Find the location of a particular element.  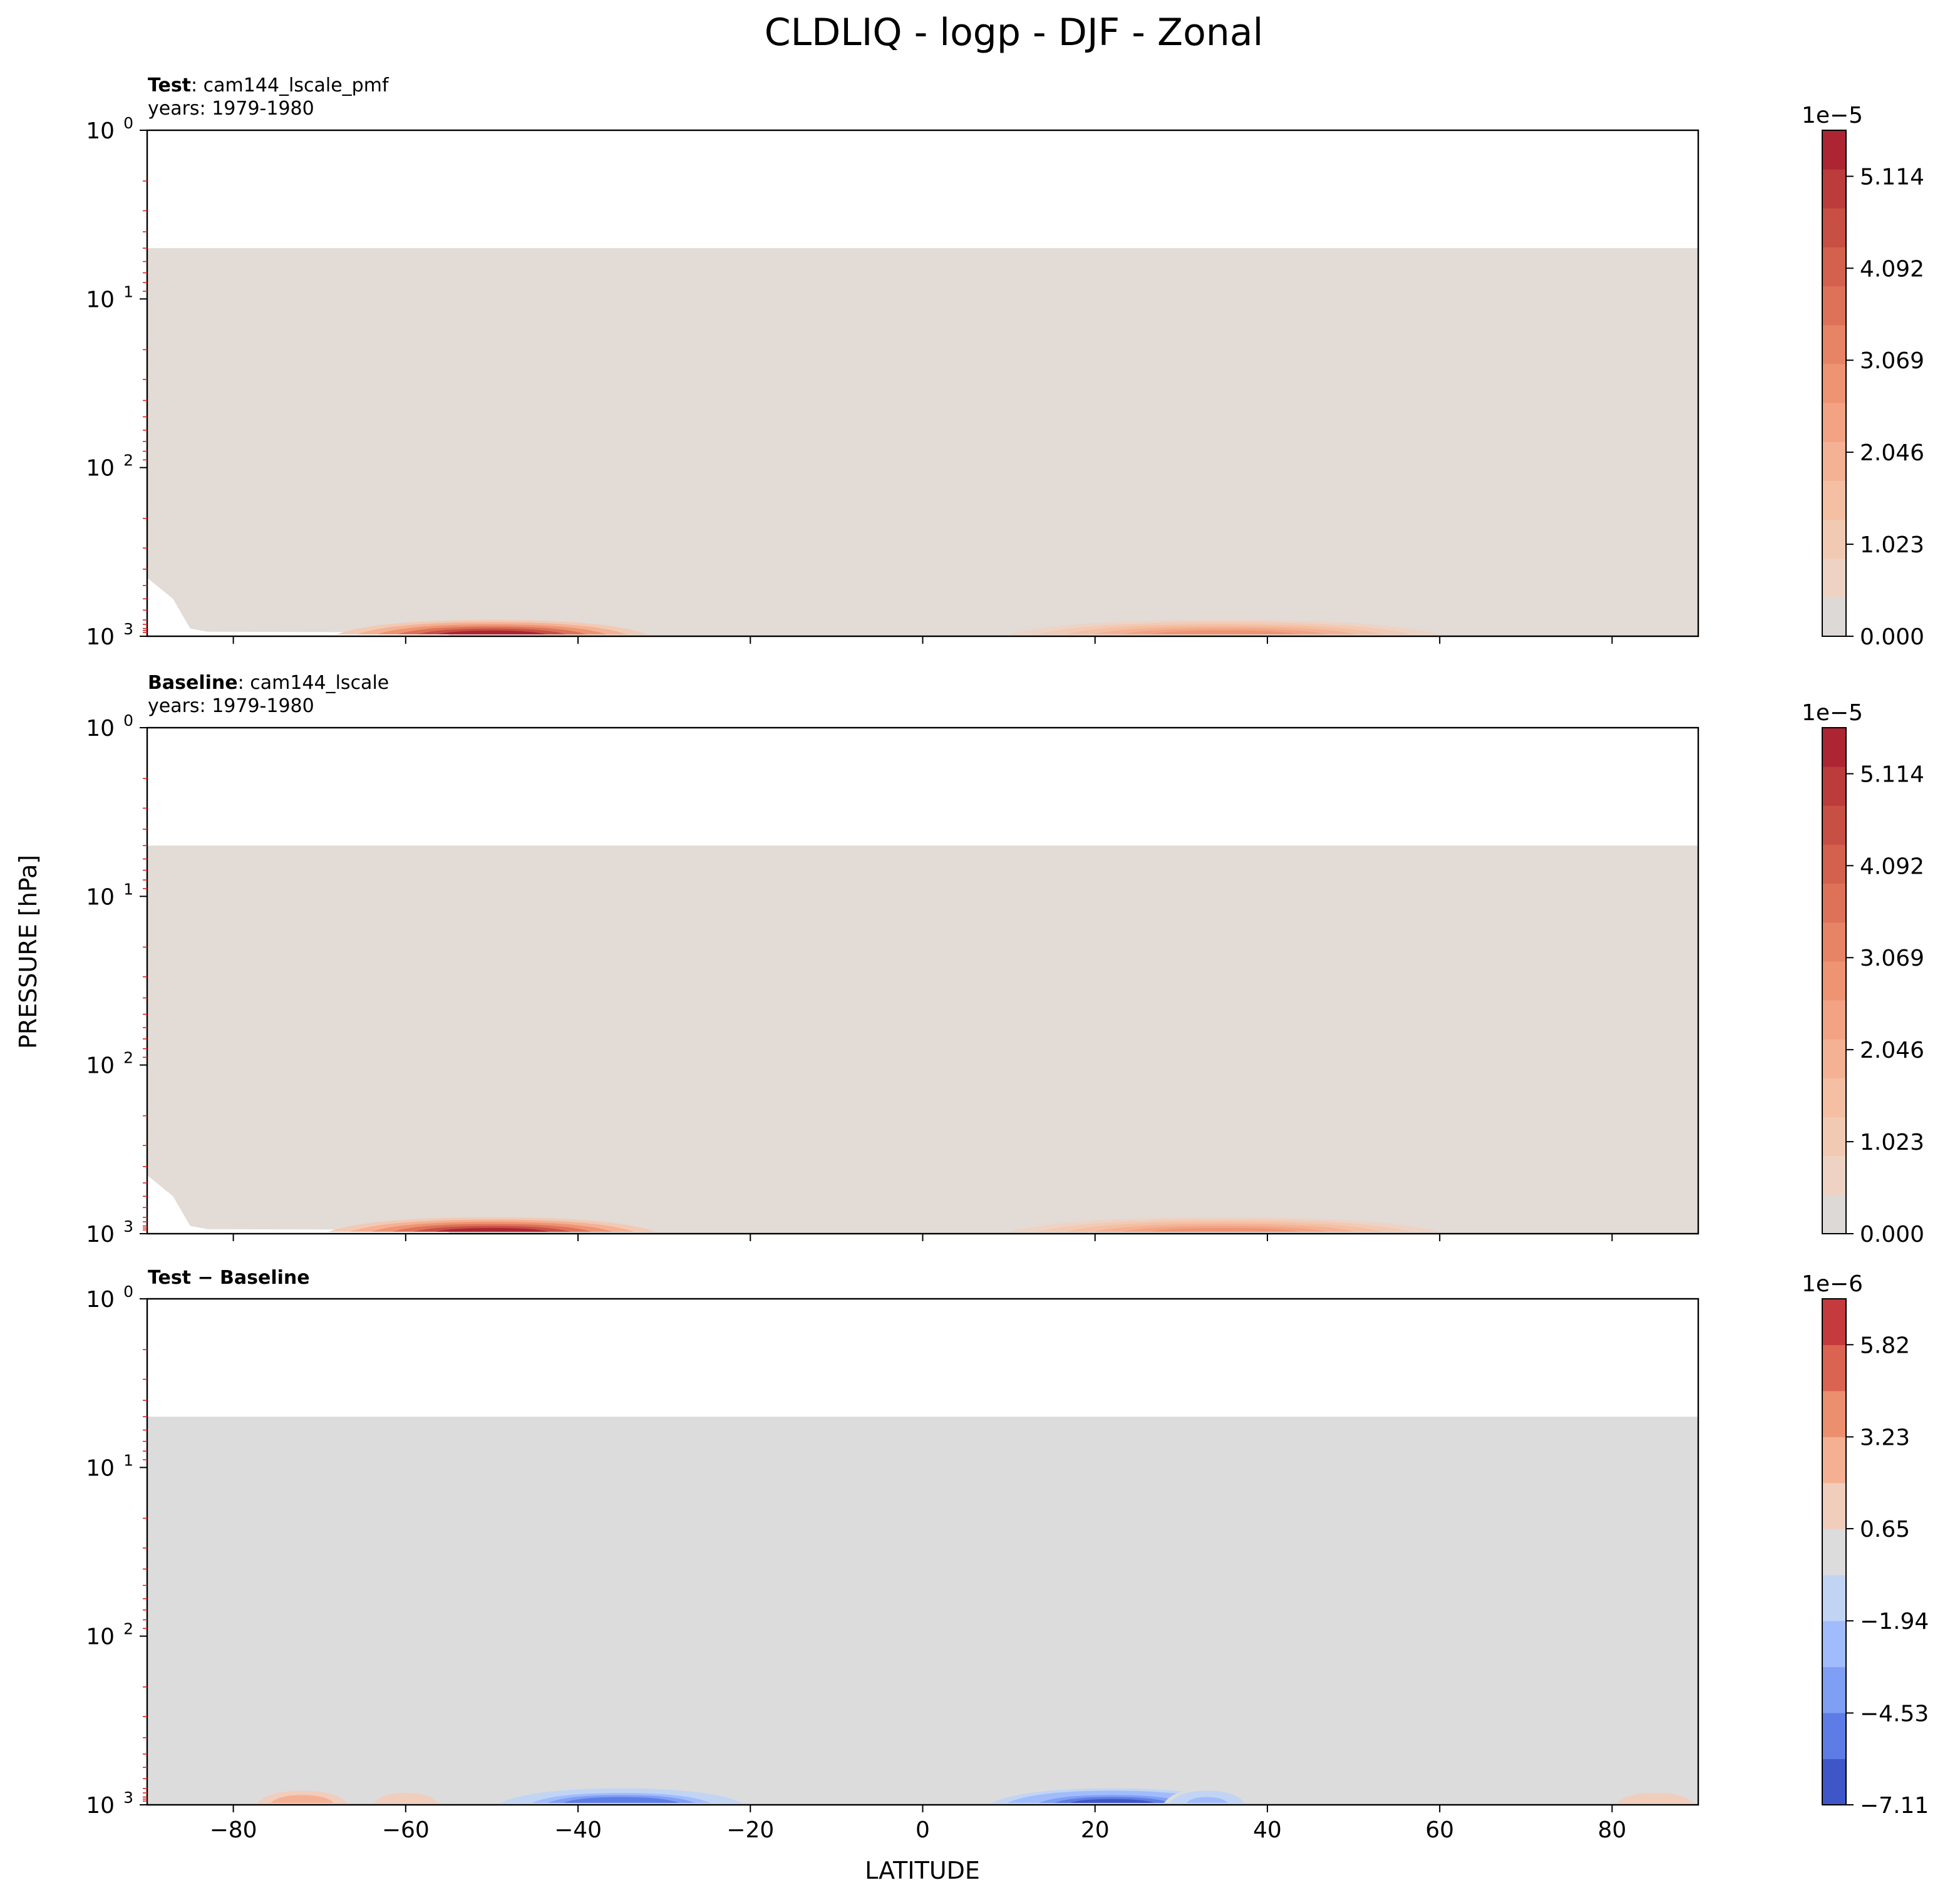

colorbar-tick-label: 3.23 is located at coordinates (1885, 1437).